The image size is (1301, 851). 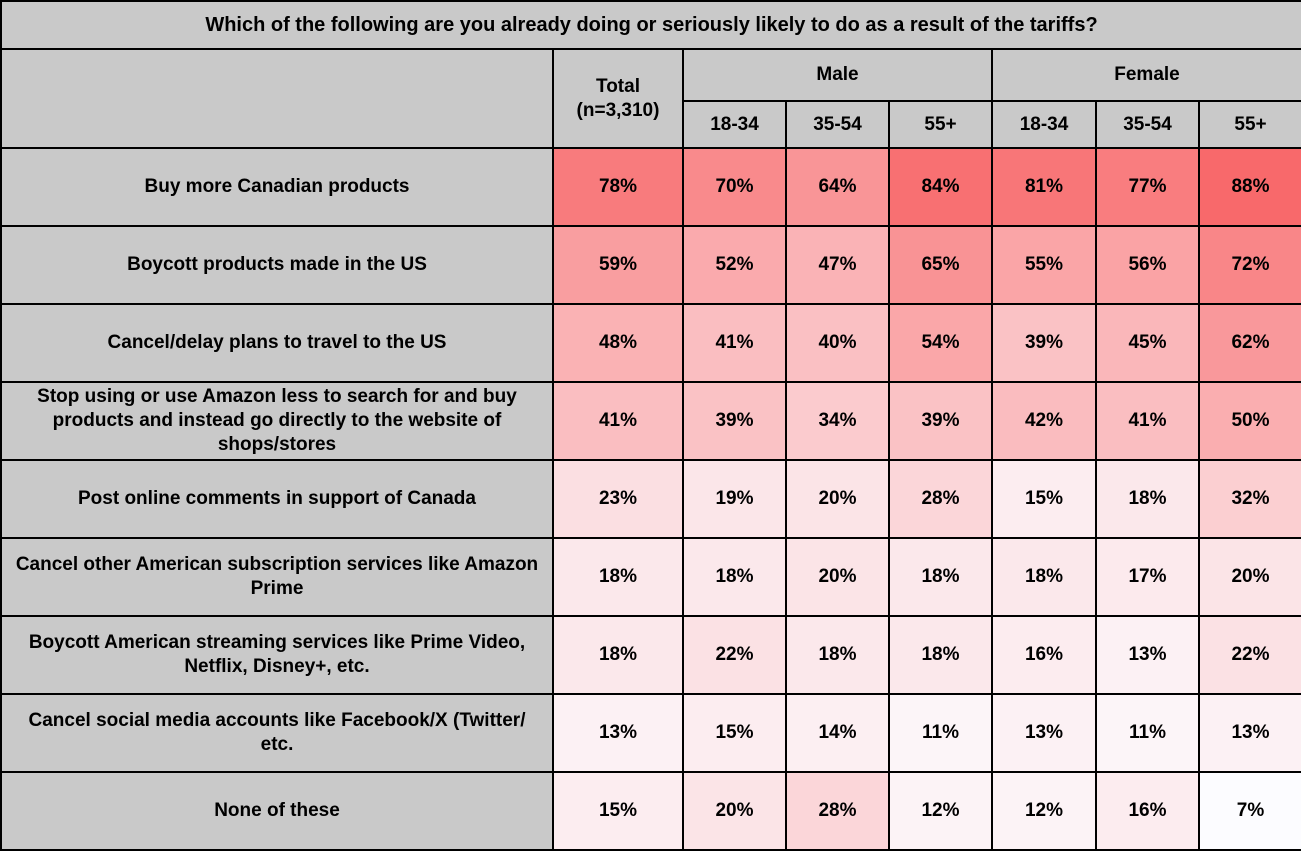 I want to click on value-cell: 56%, so click(x=1147, y=265).